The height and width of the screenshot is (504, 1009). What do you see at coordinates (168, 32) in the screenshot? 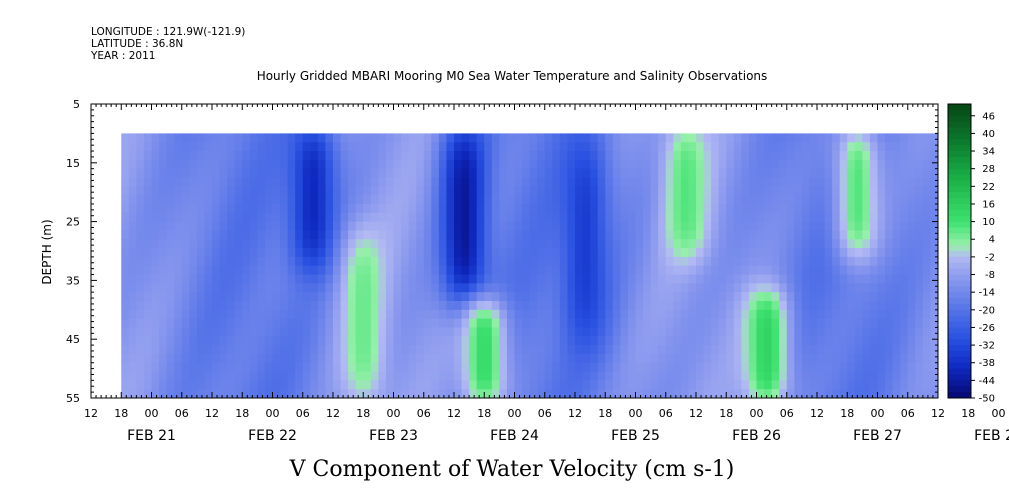
I see `longitude-label: LONGITUDE : 121.9W(-121.9)` at bounding box center [168, 32].